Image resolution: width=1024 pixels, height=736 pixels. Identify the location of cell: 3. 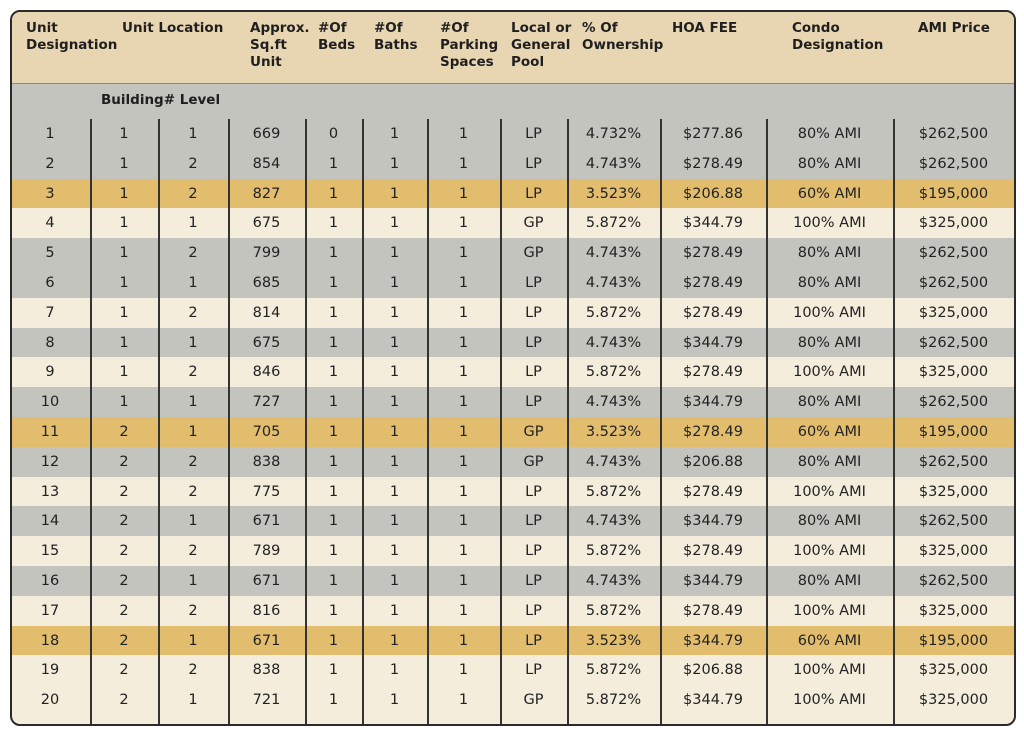
(50, 193).